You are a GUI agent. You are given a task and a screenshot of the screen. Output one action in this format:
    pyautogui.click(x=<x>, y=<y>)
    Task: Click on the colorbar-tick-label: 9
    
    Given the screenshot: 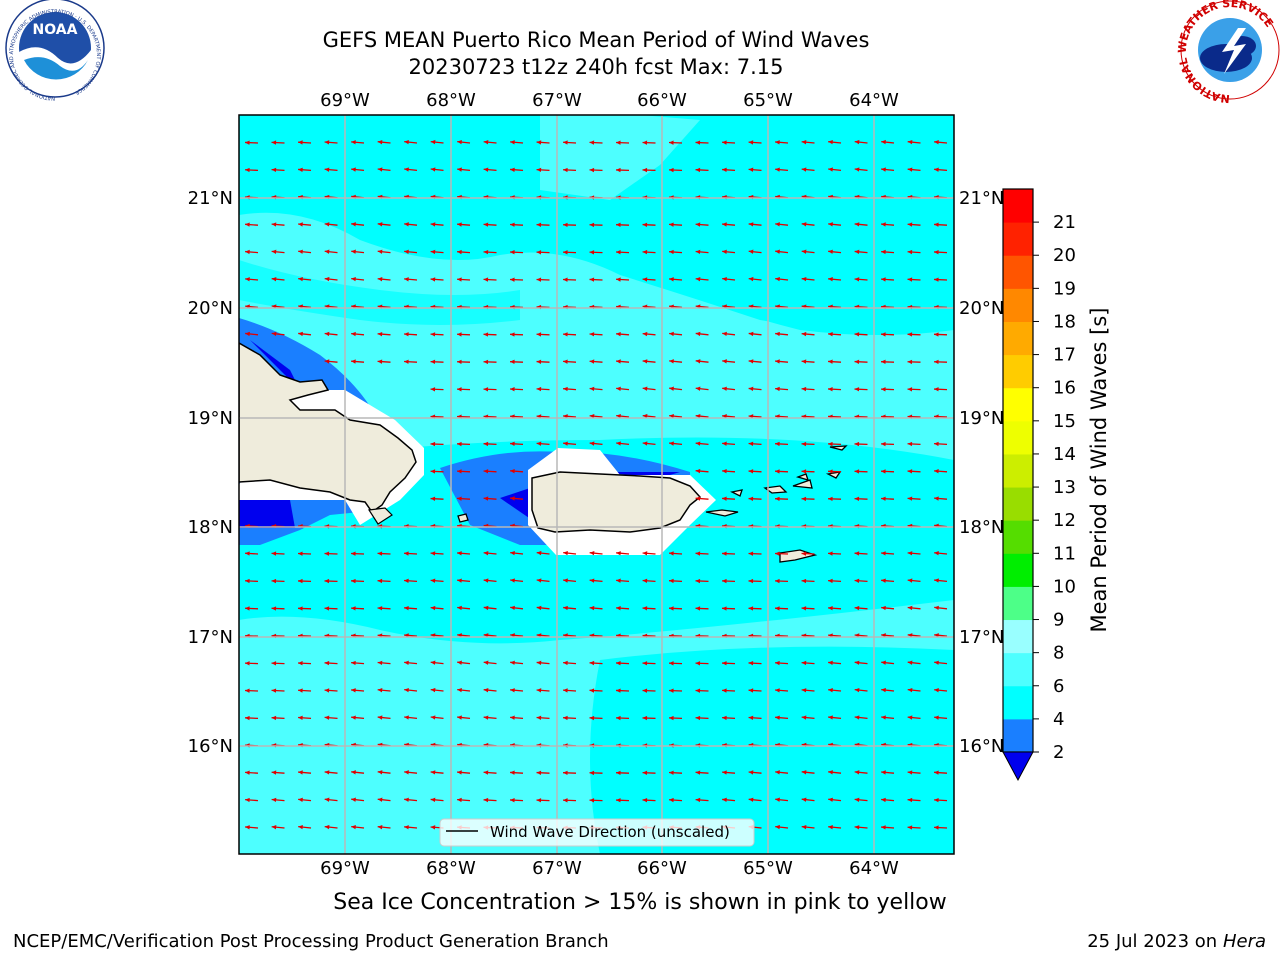 What is the action you would take?
    pyautogui.click(x=1058, y=620)
    